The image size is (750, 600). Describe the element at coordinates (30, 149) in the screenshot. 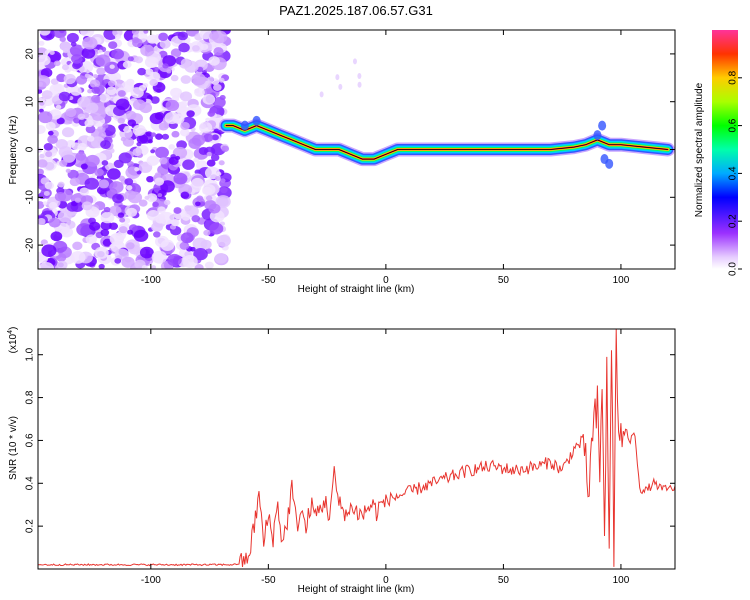

I see `spectrogram-y-tick-label: 0` at that location.